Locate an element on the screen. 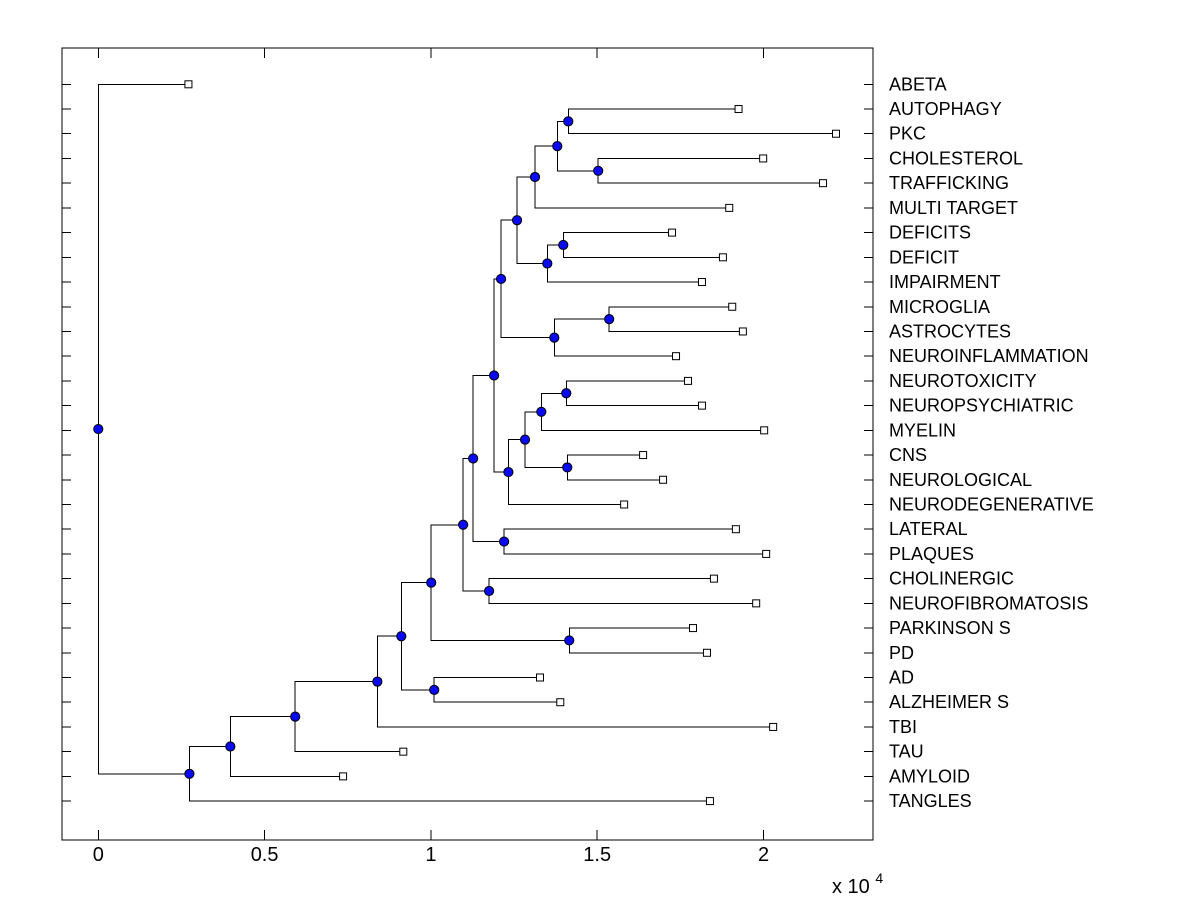 The image size is (1200, 900). leaf-label: MYELIN is located at coordinates (922, 430).